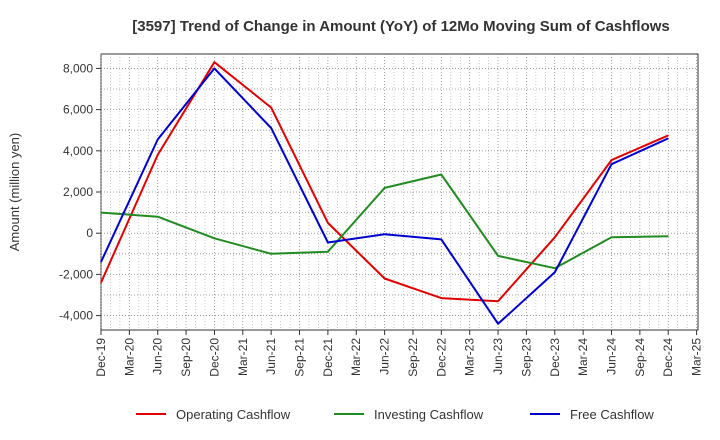 The height and width of the screenshot is (440, 720). I want to click on x-tick-label: Mar-20, so click(129, 357).